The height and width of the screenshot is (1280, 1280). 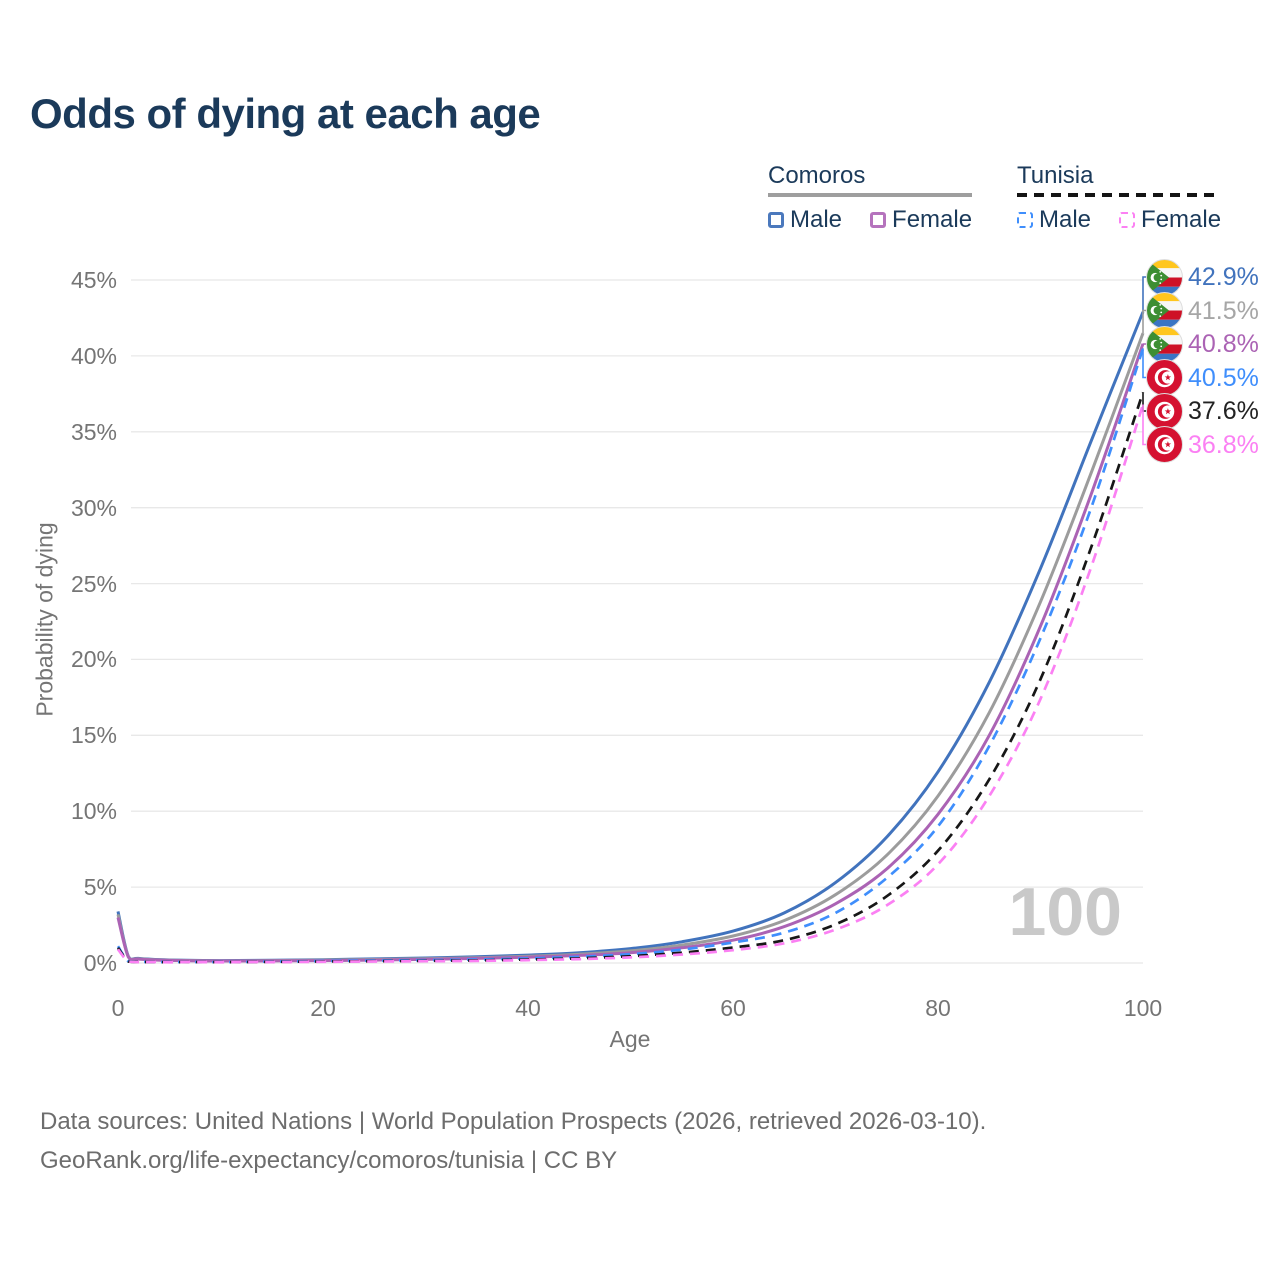 What do you see at coordinates (93, 583) in the screenshot?
I see `y-tick-25%: 25%` at bounding box center [93, 583].